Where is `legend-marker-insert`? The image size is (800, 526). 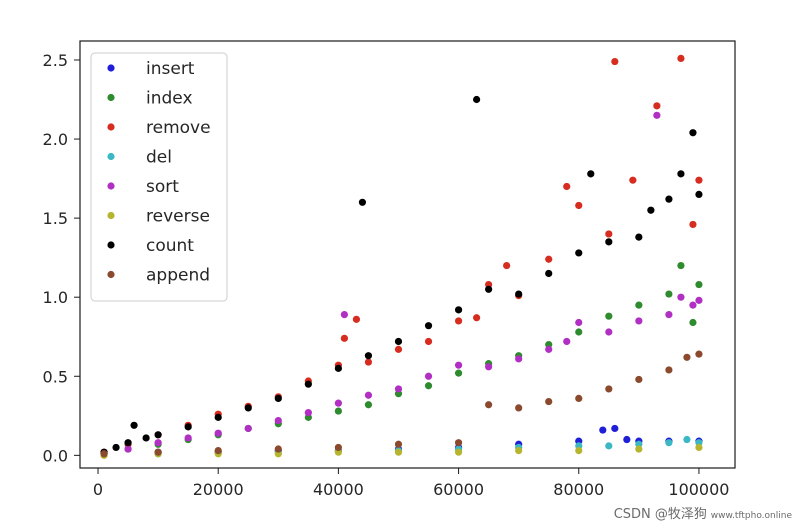
legend-marker-insert is located at coordinates (111, 68).